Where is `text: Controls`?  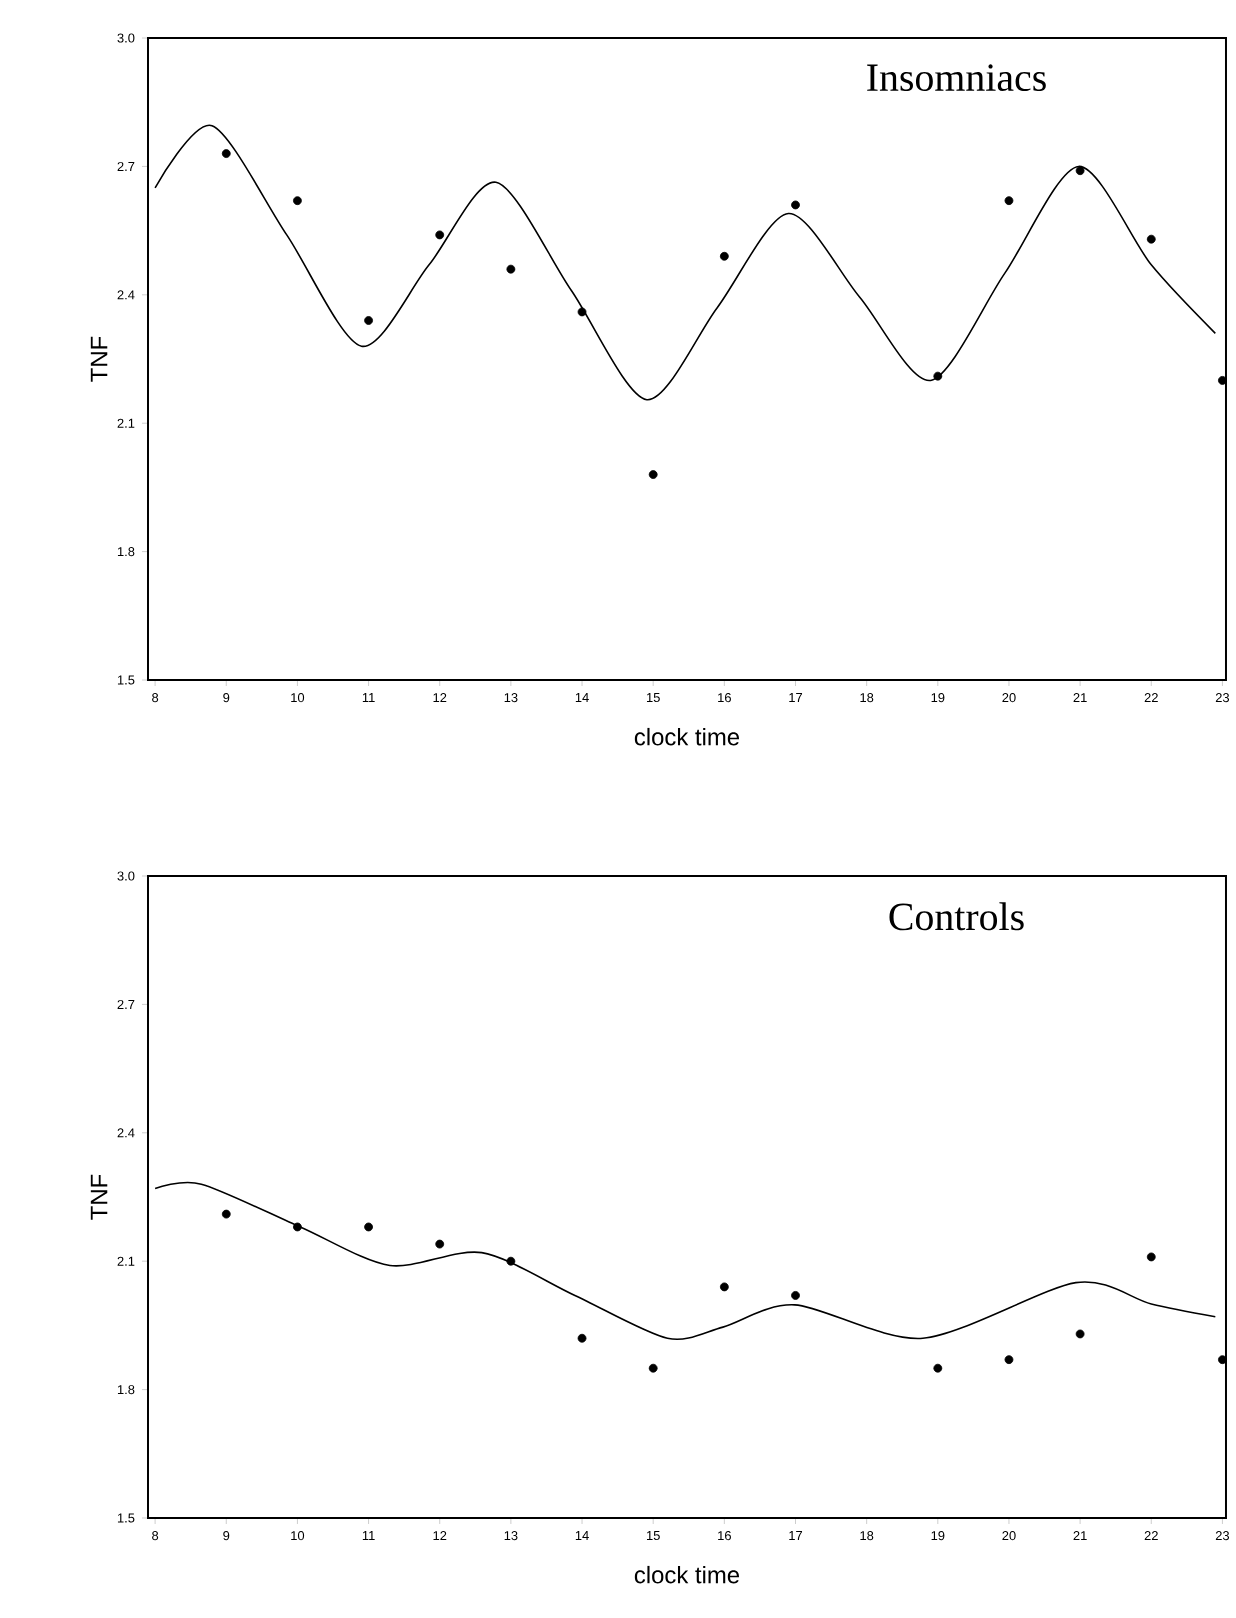
text: Controls is located at coordinates (956, 916).